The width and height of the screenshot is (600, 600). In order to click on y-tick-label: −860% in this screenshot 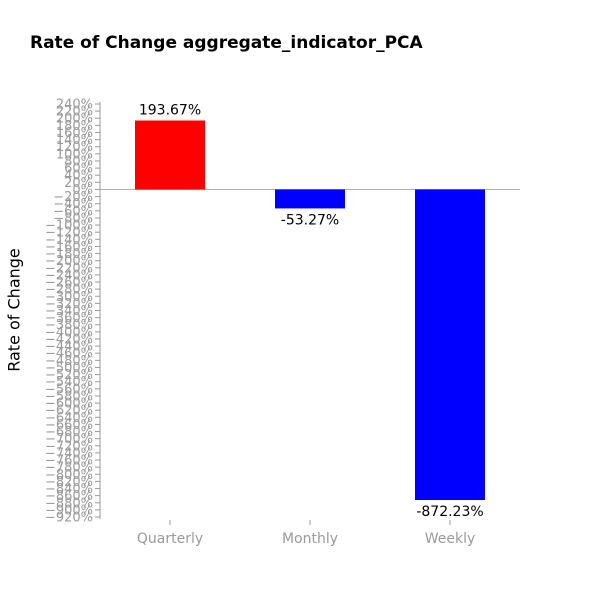, I will do `click(69, 496)`.